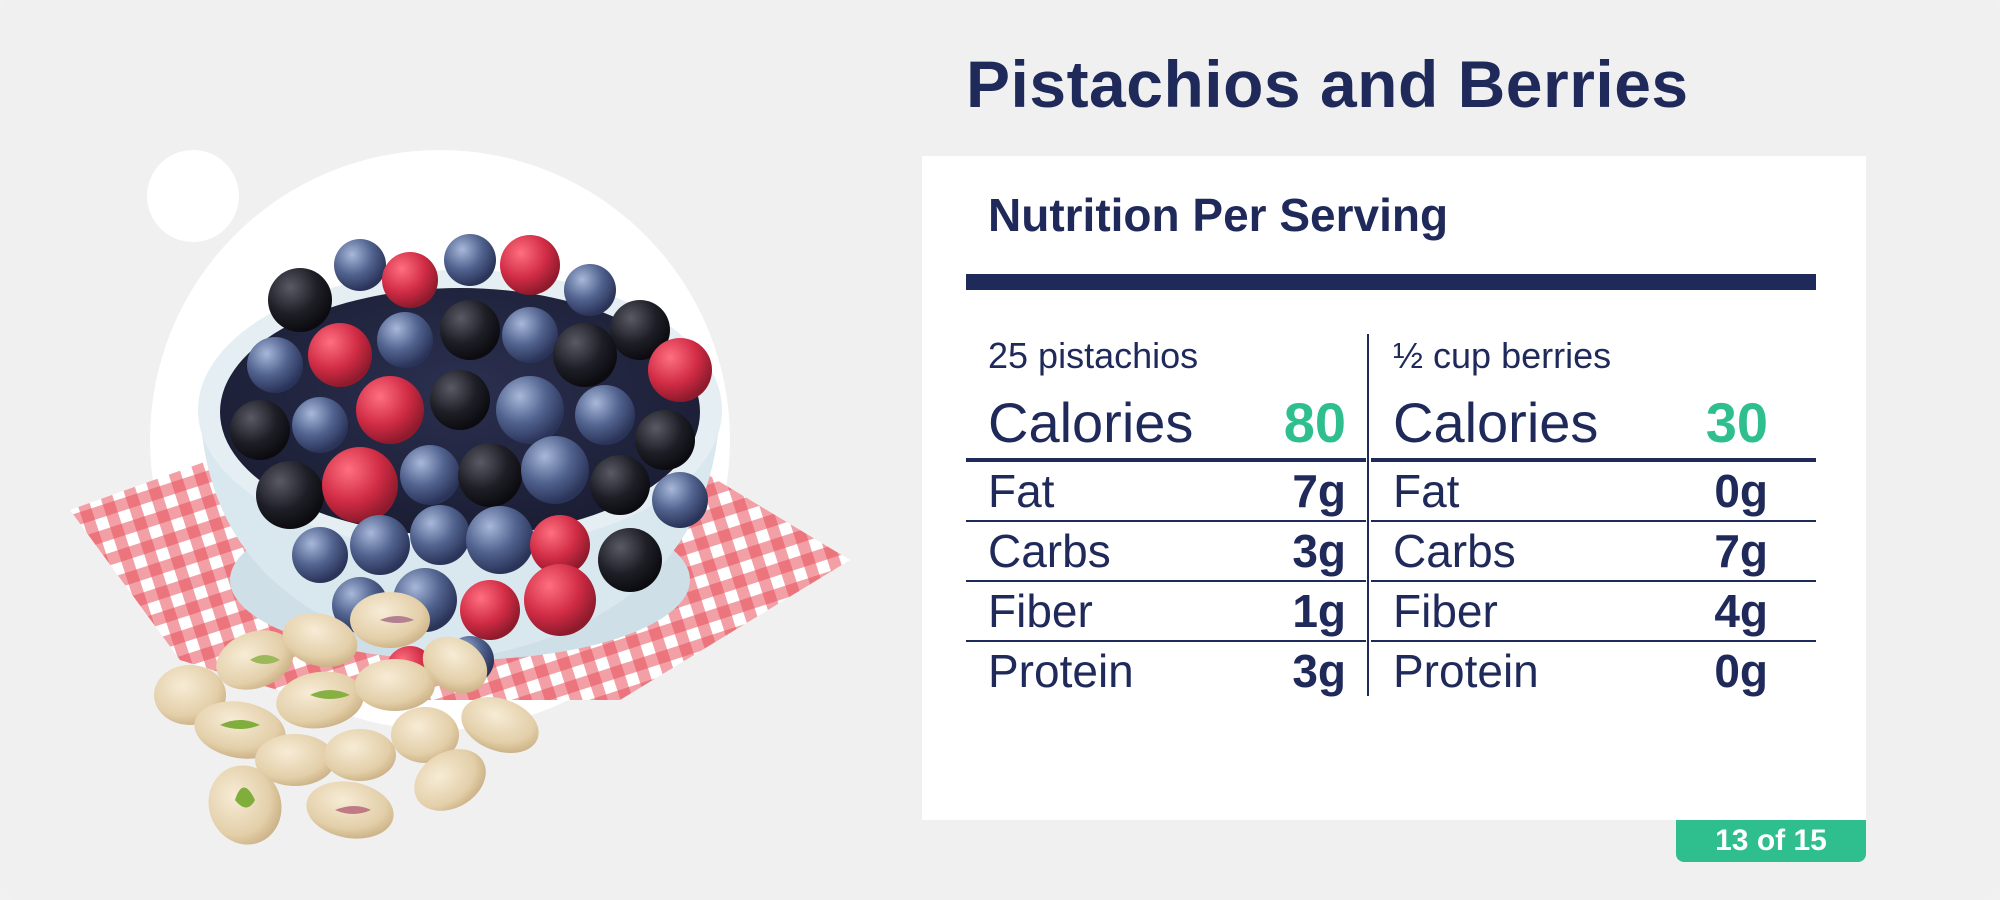 Image resolution: width=2000 pixels, height=900 pixels. What do you see at coordinates (1771, 841) in the screenshot?
I see `slide-counter-badge: 13 of 15` at bounding box center [1771, 841].